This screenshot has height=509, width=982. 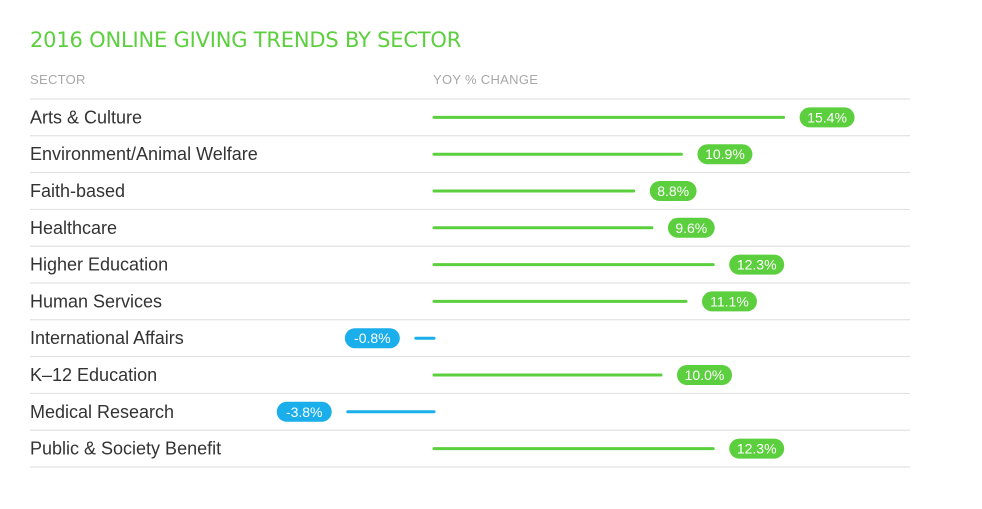 I want to click on category-label: Higher Education, so click(x=99, y=265).